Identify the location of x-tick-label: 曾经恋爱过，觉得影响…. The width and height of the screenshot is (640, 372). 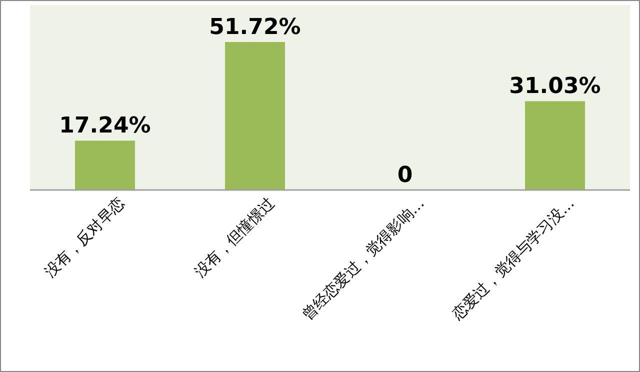
(363, 259).